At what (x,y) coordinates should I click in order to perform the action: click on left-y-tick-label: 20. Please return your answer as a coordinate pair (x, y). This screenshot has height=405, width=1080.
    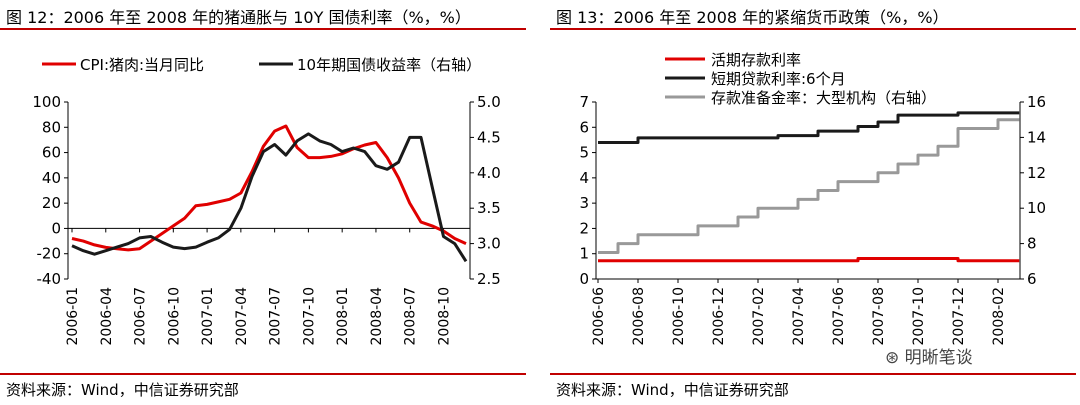
    Looking at the image, I should click on (51, 203).